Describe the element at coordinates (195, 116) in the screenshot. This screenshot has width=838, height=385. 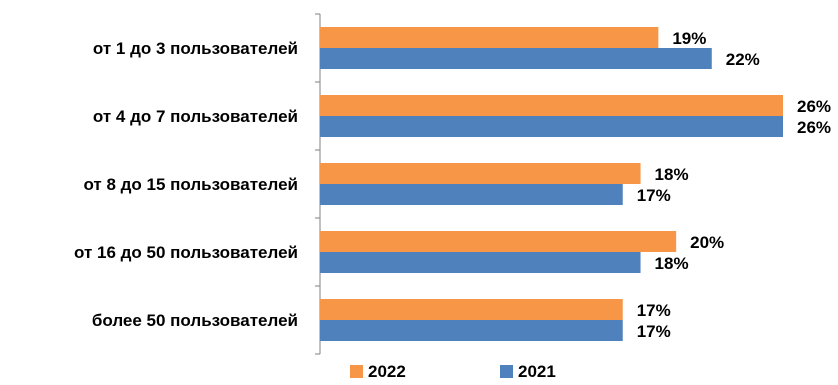
I see `category-label: от 4 до 7 пользователей` at that location.